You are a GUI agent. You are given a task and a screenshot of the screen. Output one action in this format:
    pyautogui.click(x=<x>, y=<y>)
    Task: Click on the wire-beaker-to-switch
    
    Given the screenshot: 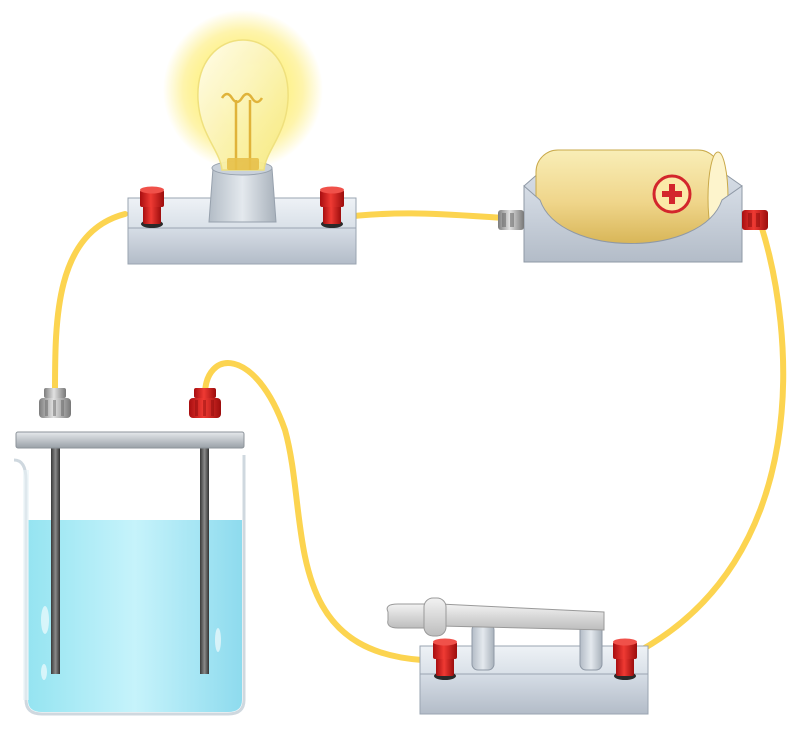 What is the action you would take?
    pyautogui.click(x=313, y=511)
    